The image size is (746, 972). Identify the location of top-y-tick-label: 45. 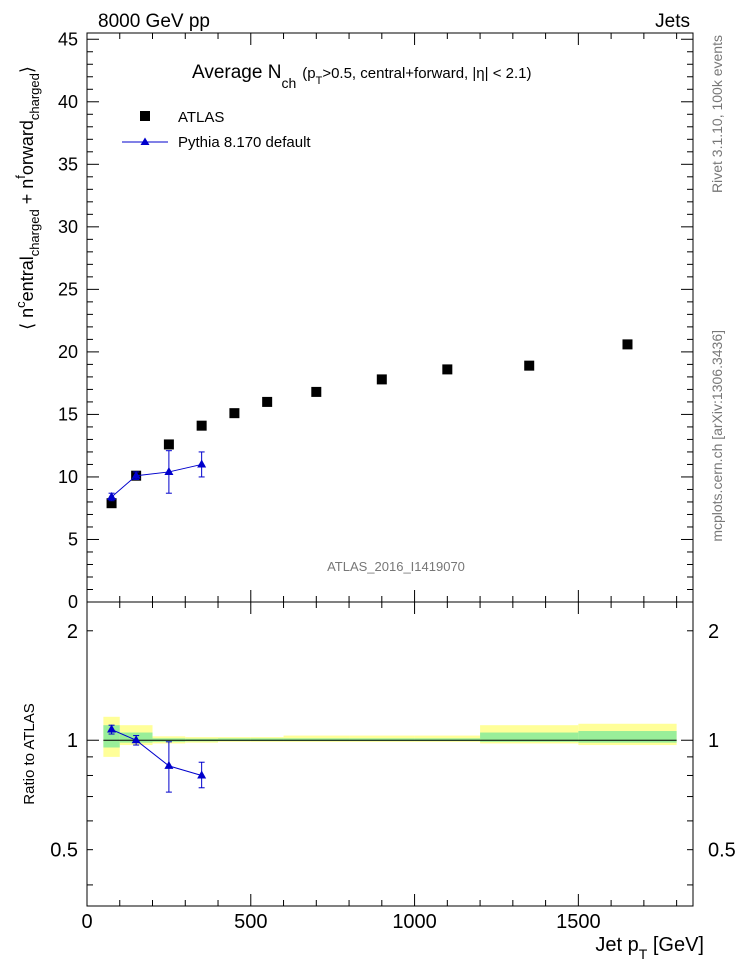
(68, 39).